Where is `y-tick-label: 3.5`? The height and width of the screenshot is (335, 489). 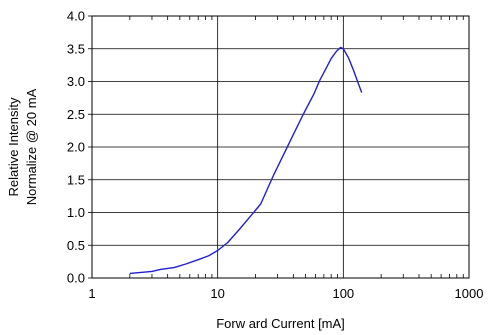 y-tick-label: 3.5 is located at coordinates (76, 48).